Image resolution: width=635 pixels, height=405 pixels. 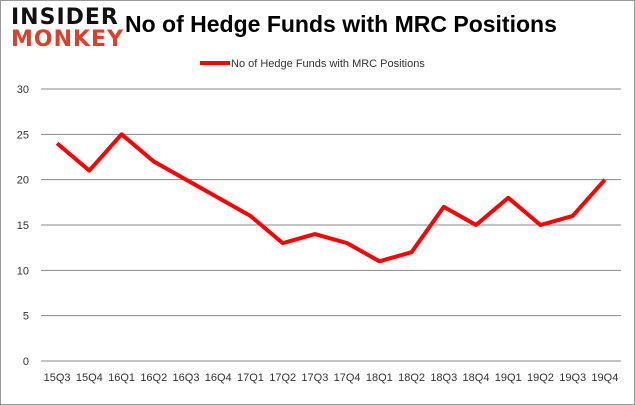 I want to click on x-tick-label: 16Q4, so click(x=218, y=378).